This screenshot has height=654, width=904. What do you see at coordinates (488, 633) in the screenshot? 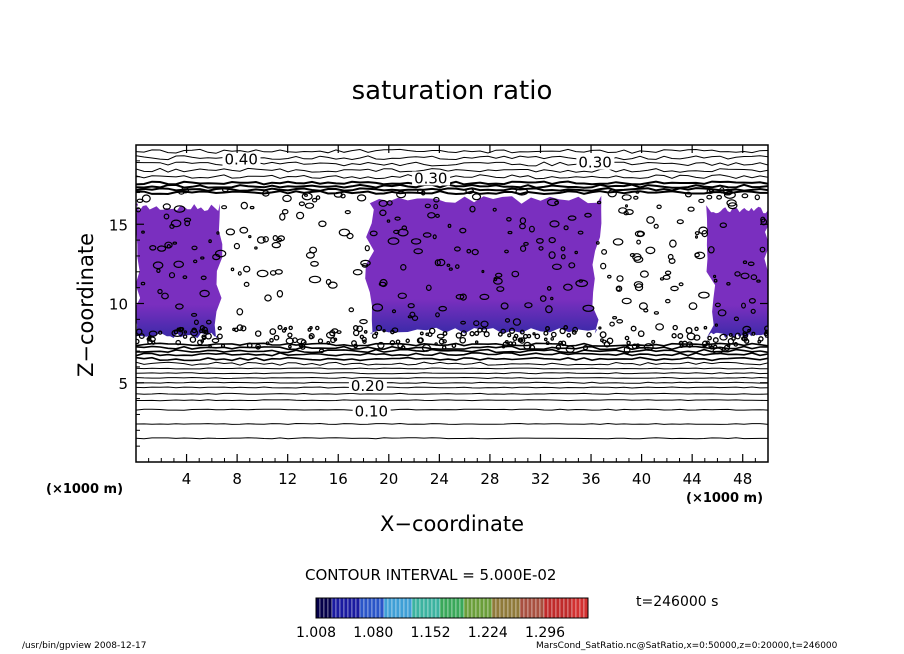
I see `colorbar-tick-label: 1.224` at bounding box center [488, 633].